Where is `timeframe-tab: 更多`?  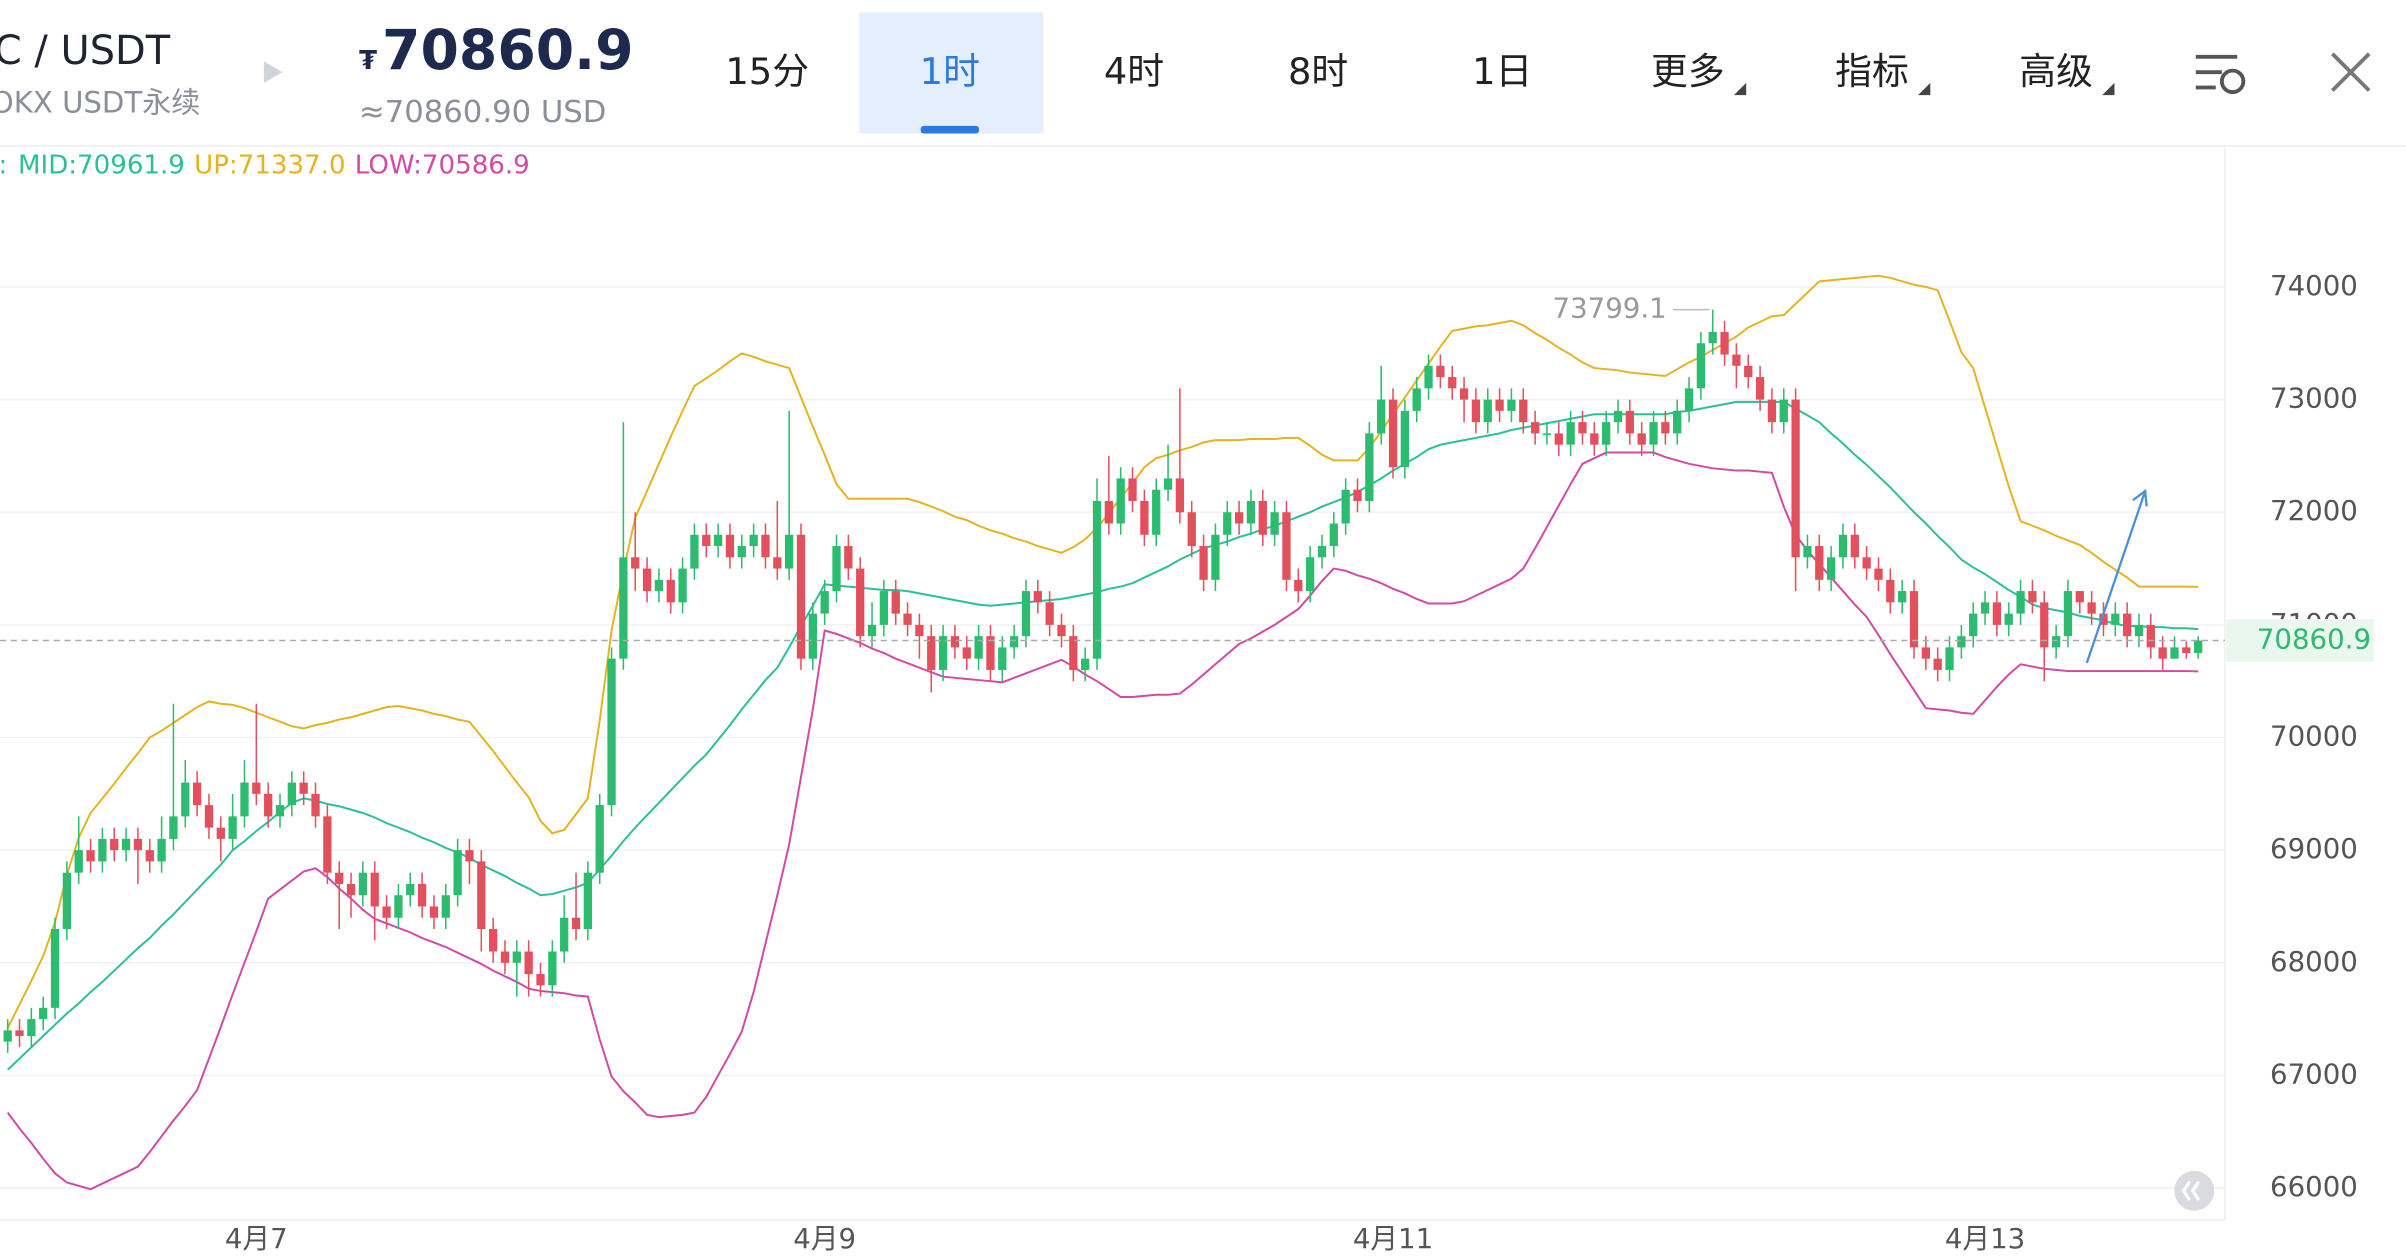 timeframe-tab: 更多 is located at coordinates (1688, 71).